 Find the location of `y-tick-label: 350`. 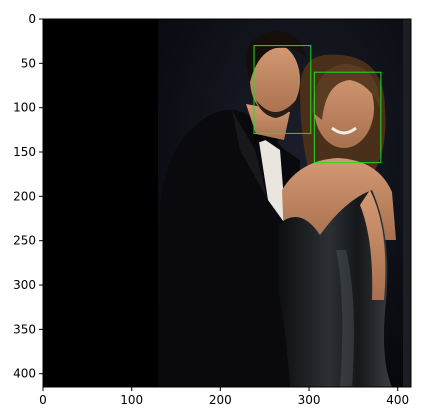

y-tick-label: 350 is located at coordinates (24, 329).